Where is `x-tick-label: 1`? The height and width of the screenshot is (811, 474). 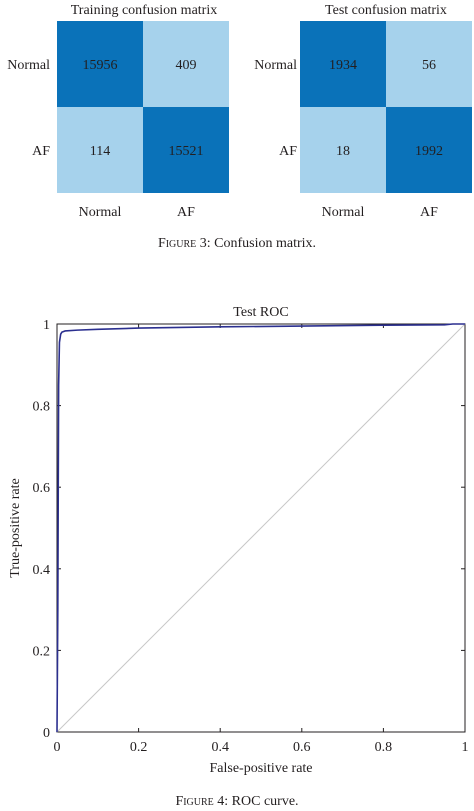 x-tick-label: 1 is located at coordinates (465, 747).